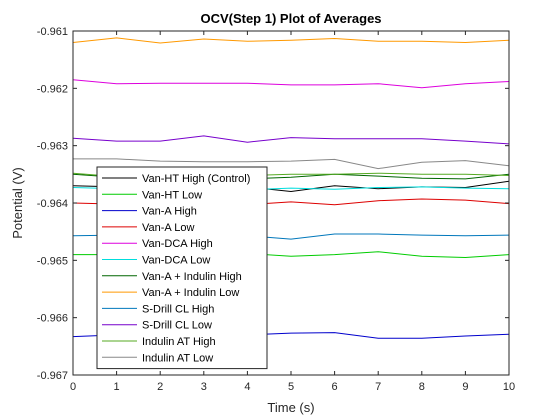  Describe the element at coordinates (168, 228) in the screenshot. I see `legend-entry-label: Van-A Low` at that location.